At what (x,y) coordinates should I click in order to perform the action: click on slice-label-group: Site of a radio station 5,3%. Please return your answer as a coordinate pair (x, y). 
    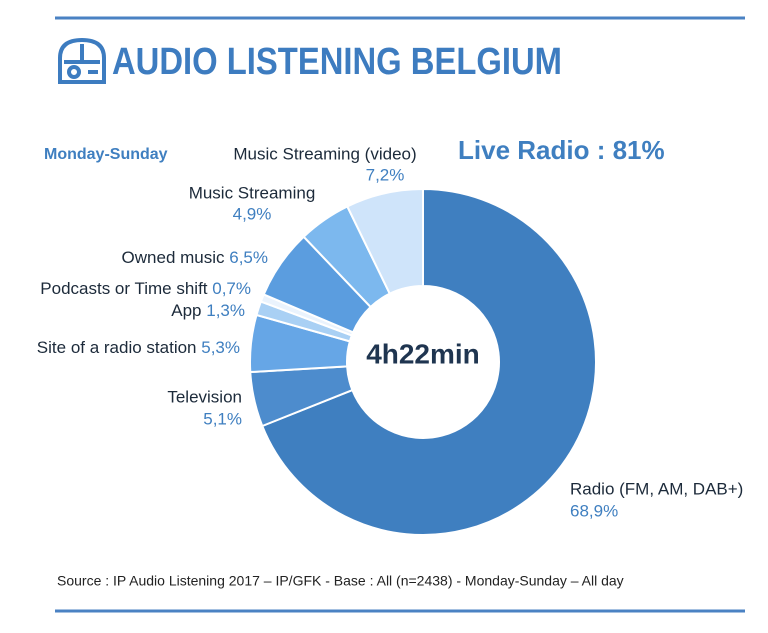
    Looking at the image, I should click on (138, 347).